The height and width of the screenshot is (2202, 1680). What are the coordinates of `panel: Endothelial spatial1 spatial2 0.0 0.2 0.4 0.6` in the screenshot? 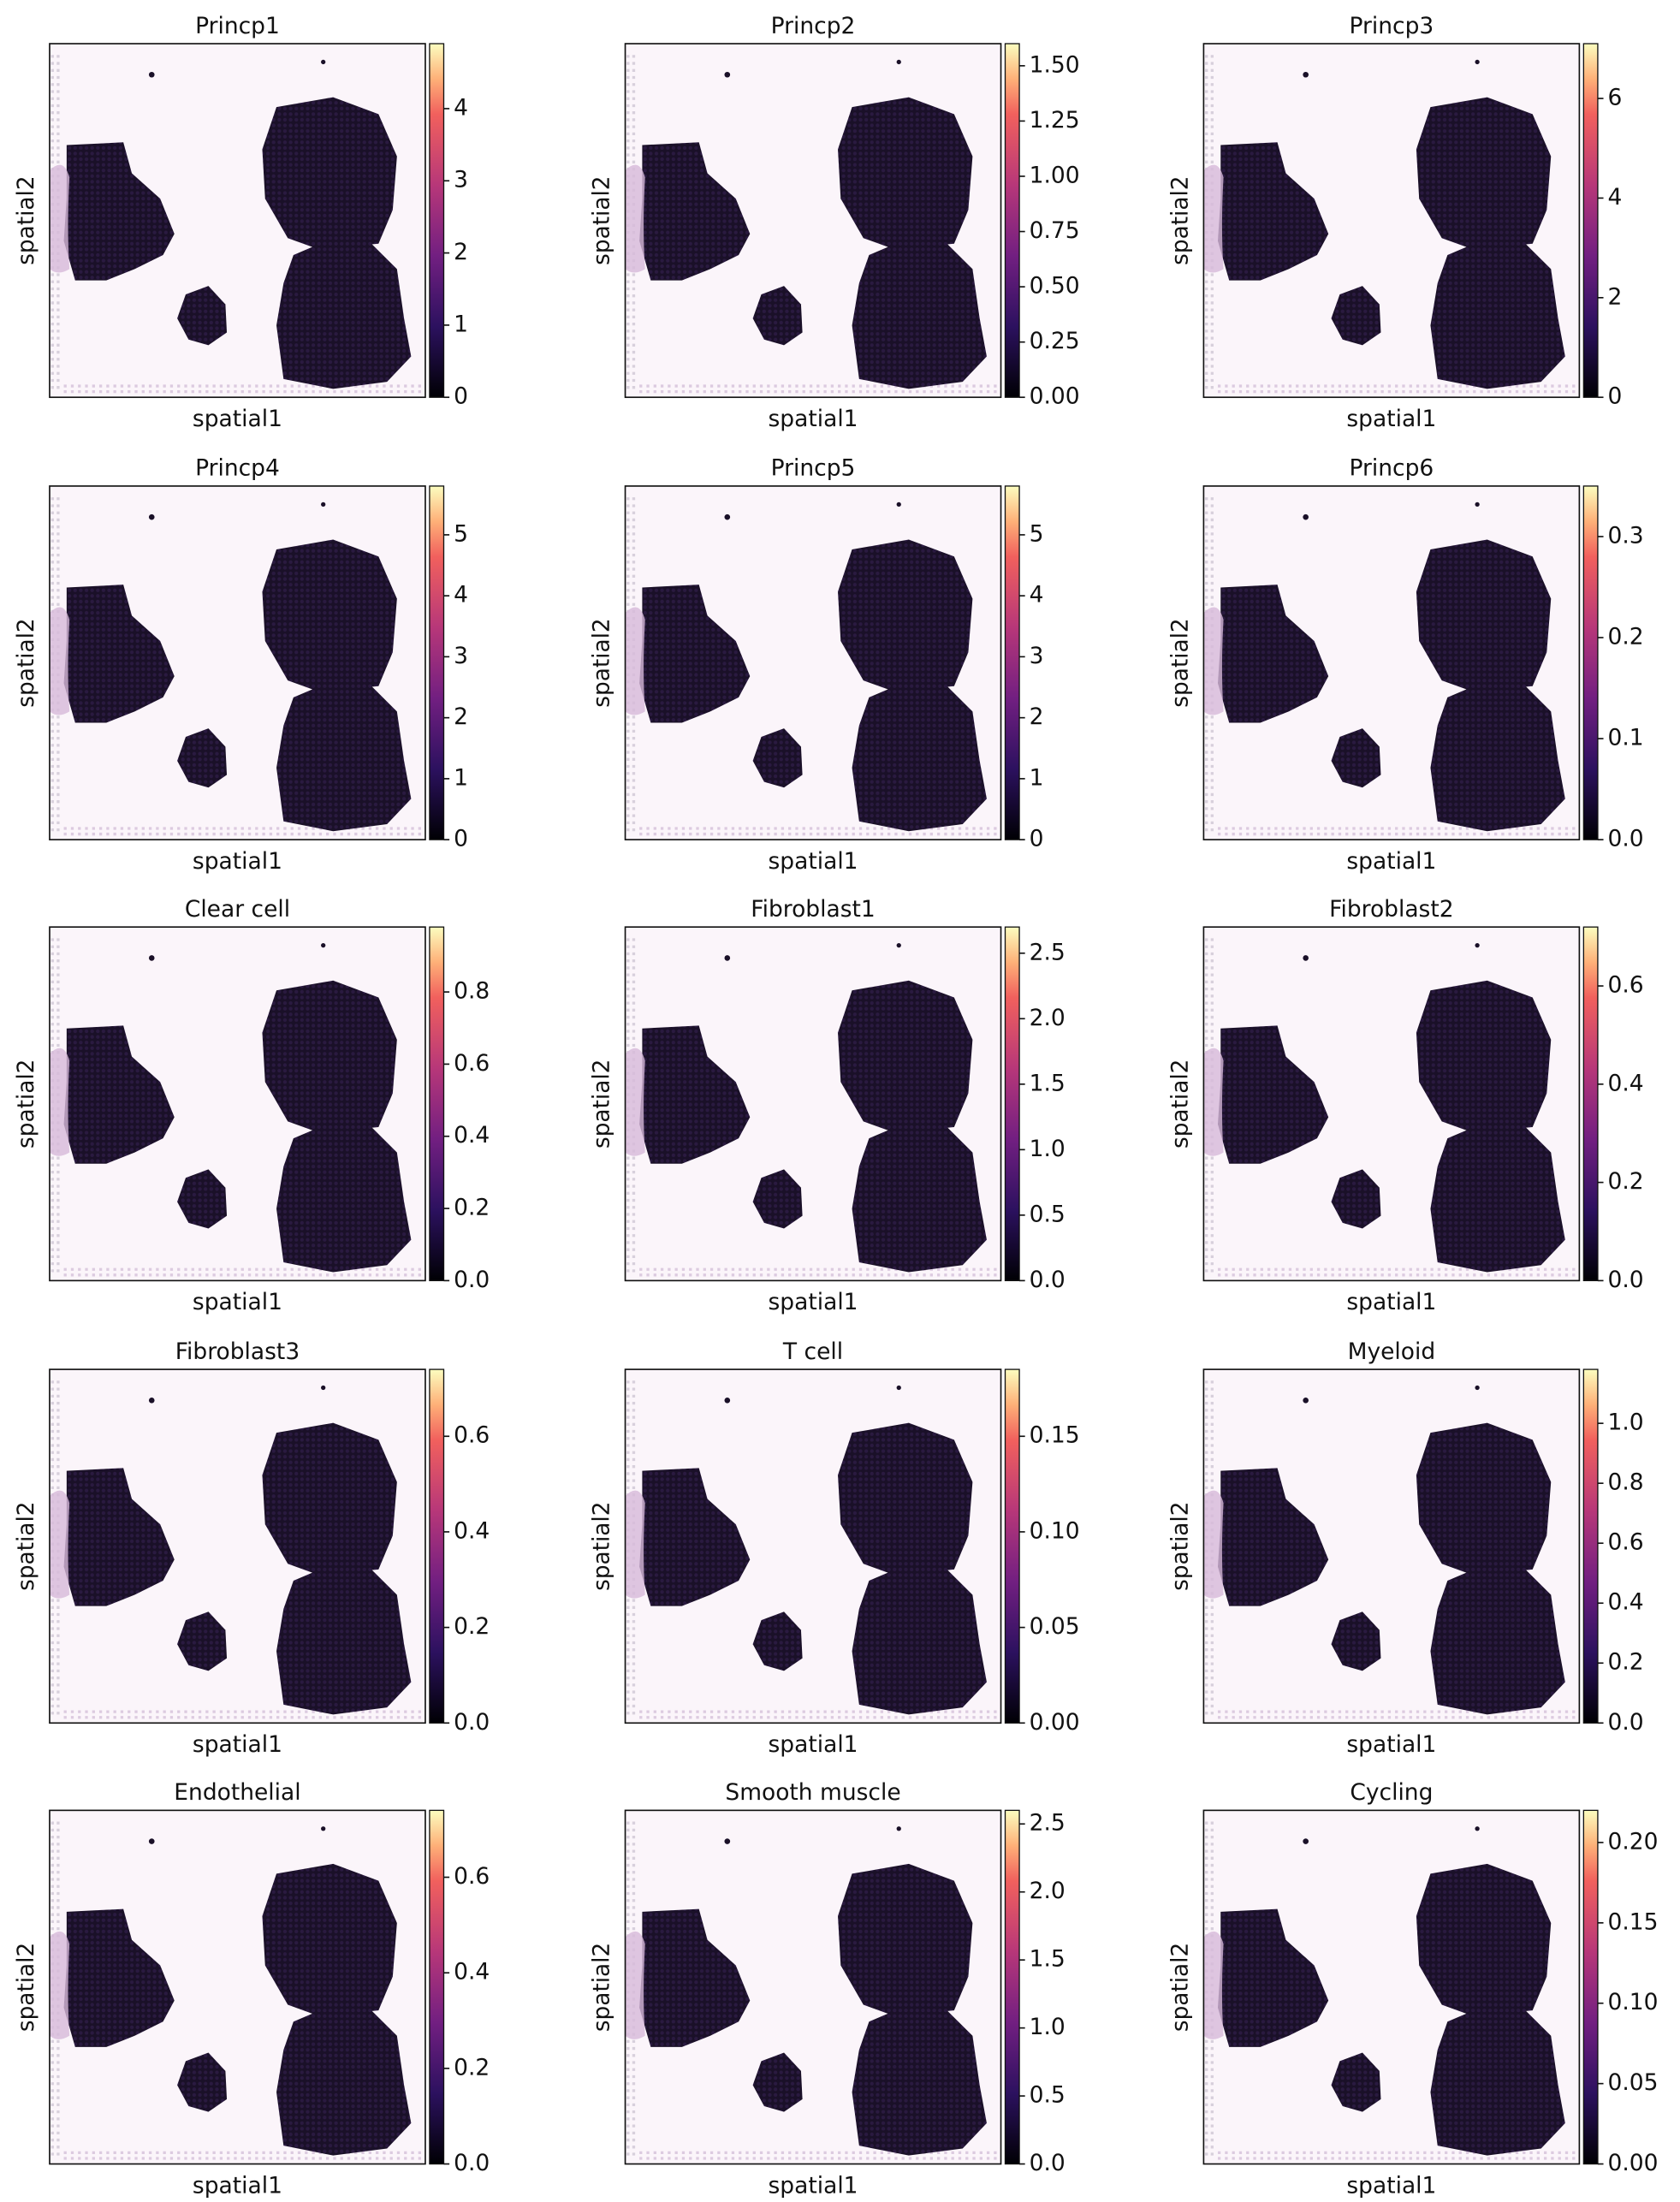 It's located at (252, 1989).